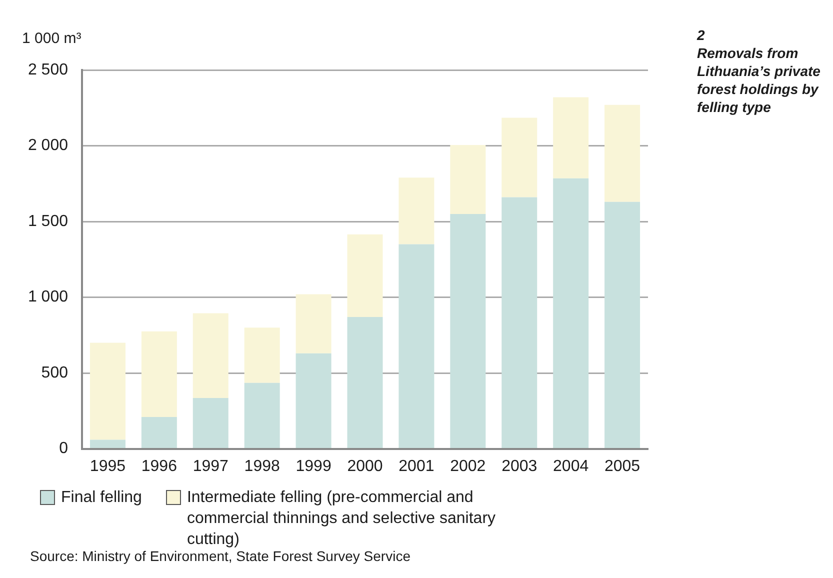  Describe the element at coordinates (262, 466) in the screenshot. I see `x-tick-label: 1998` at that location.